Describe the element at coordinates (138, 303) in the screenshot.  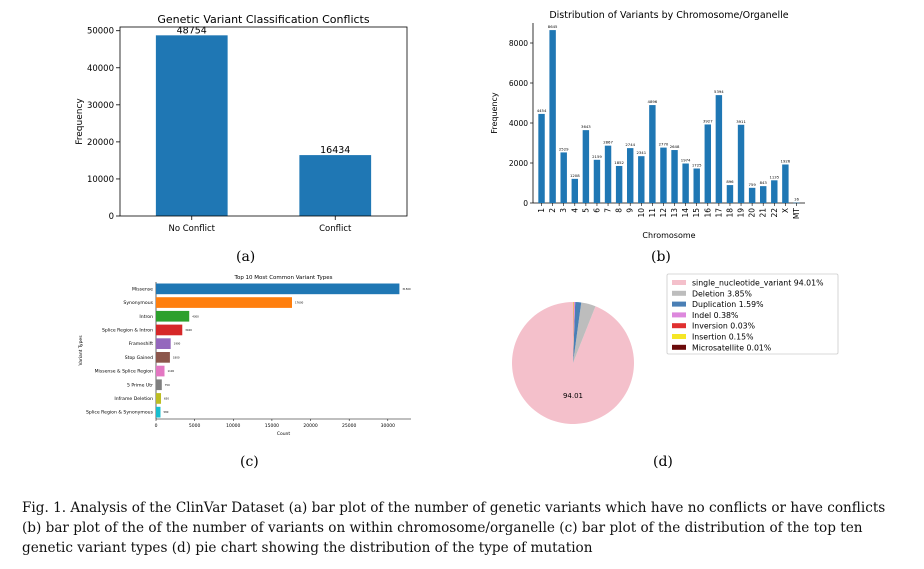
I see `y-tick-label: Synonymous` at that location.